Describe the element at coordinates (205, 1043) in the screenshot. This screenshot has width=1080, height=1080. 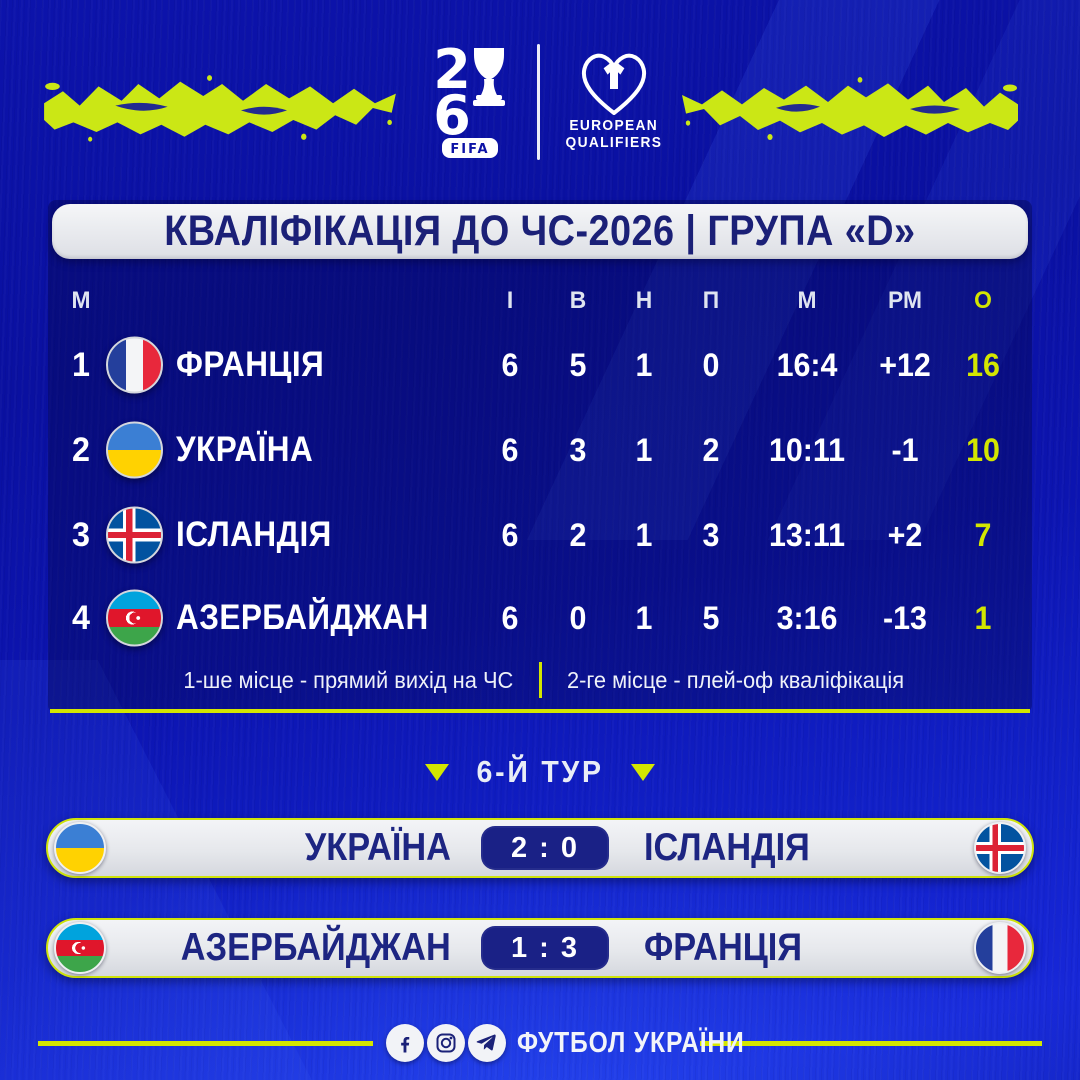
I see `footer-line-left` at that location.